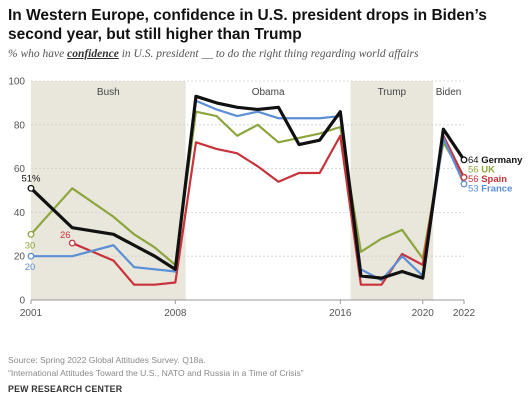 The image size is (529, 401). What do you see at coordinates (474, 160) in the screenshot?
I see `end-value-germany: 64` at bounding box center [474, 160].